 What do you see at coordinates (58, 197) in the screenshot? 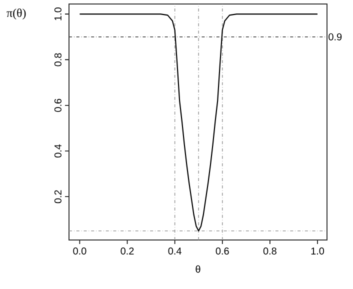
I see `y-tick-label: 0.2` at bounding box center [58, 197].